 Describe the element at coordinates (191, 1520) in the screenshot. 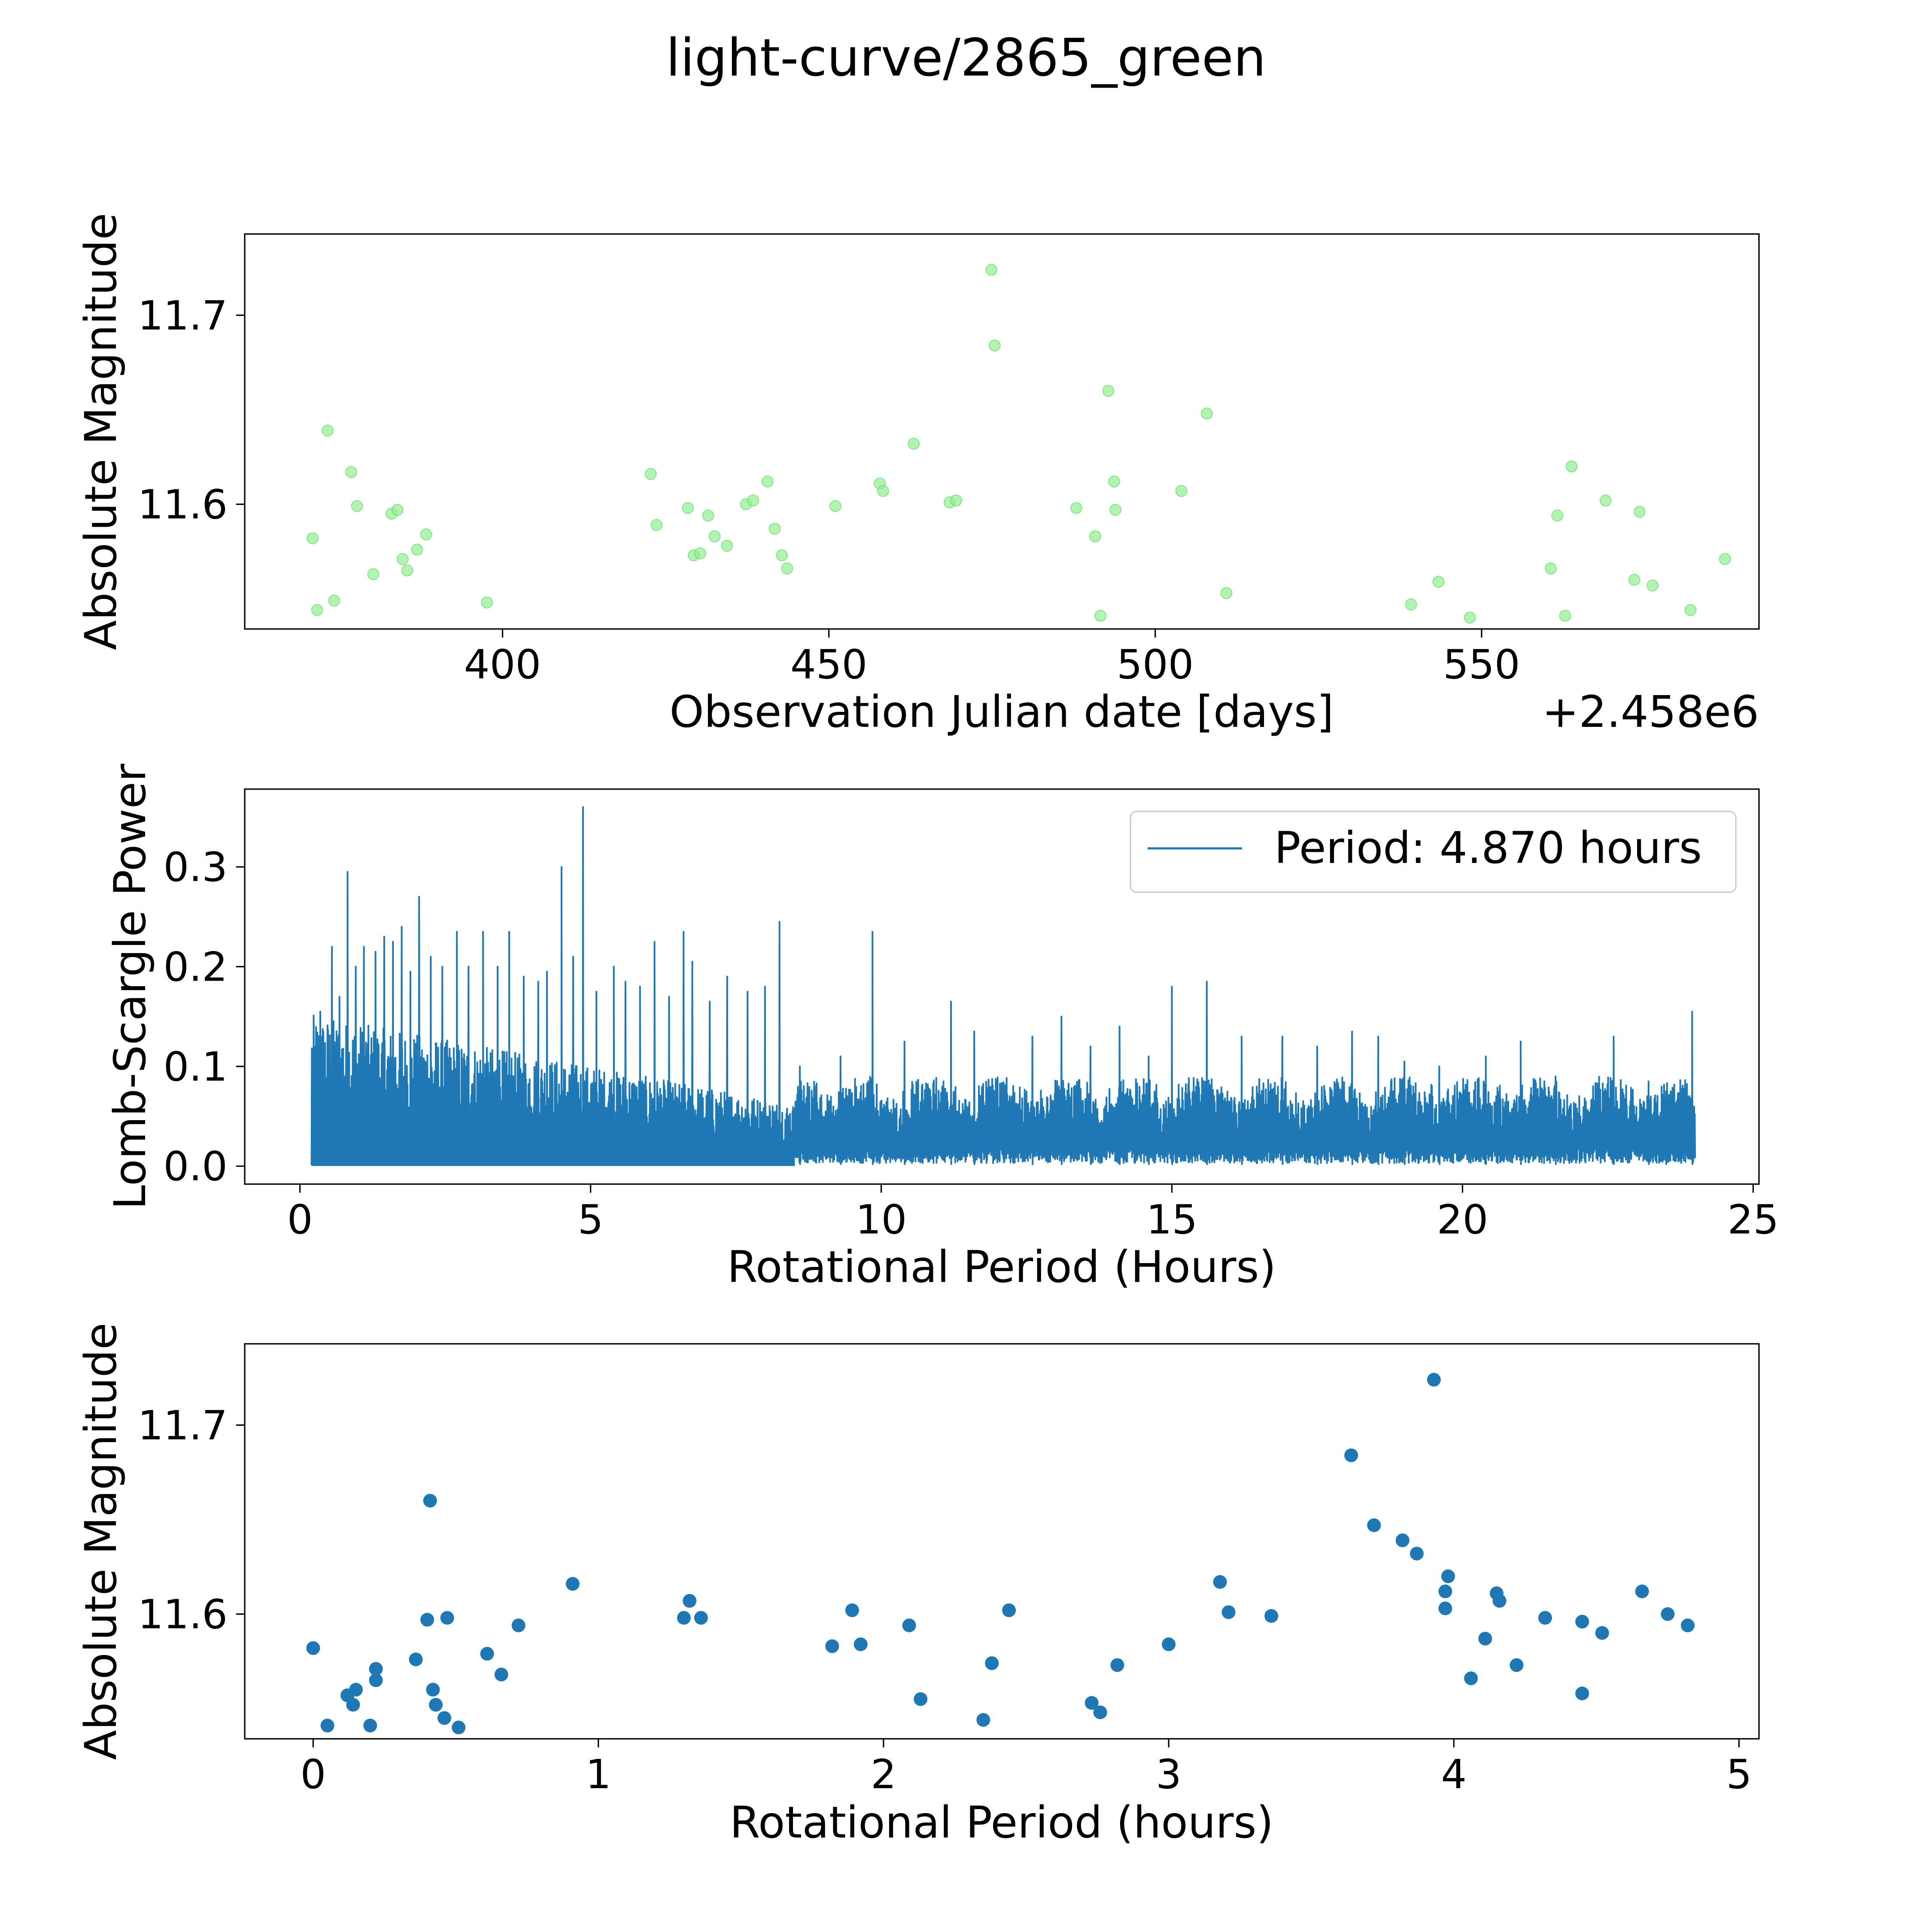

I see `folded-y-ticks: 11.6 11.7` at that location.